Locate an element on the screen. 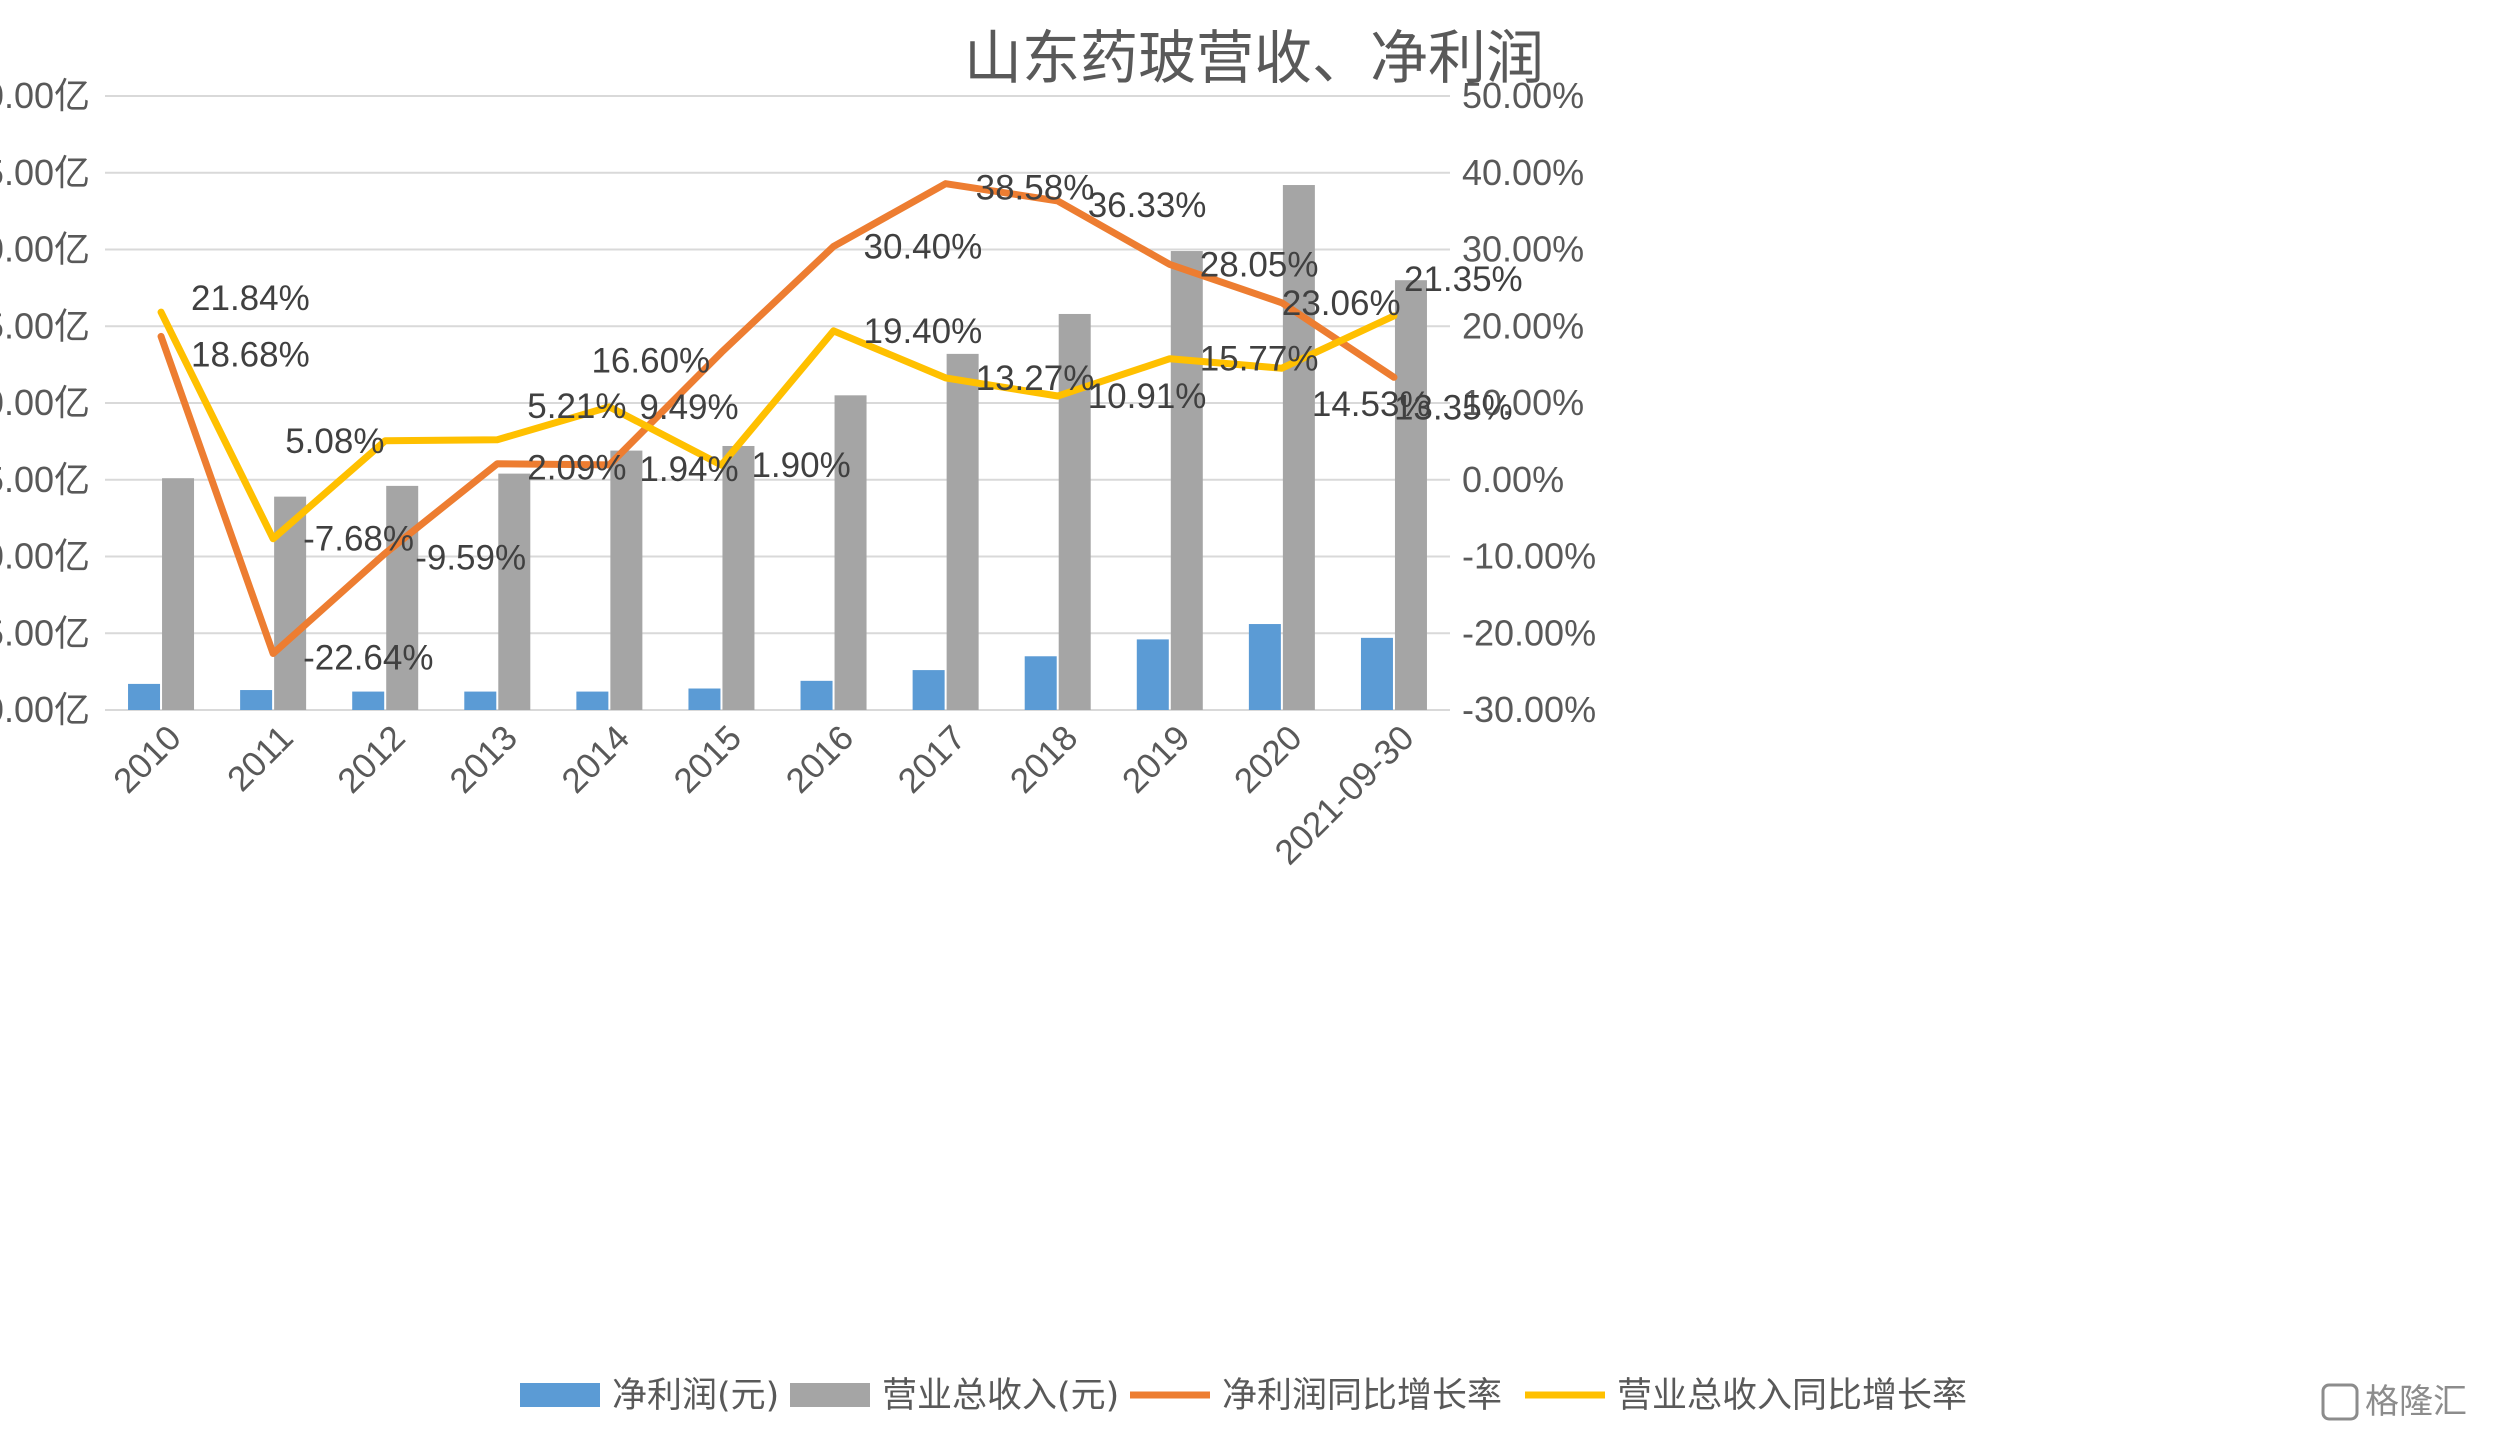  right-tick-label: -20.00% is located at coordinates (1529, 632).